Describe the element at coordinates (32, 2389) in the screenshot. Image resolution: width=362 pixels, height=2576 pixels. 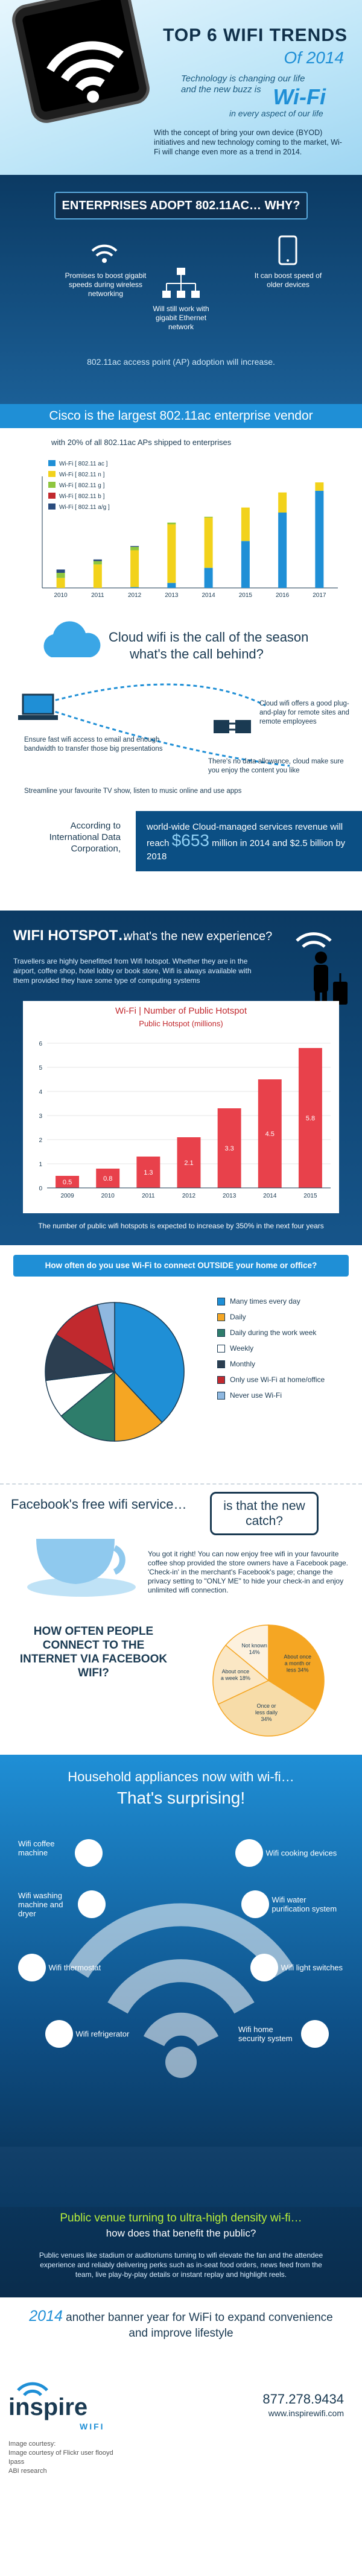
I see `wifi-icon` at that location.